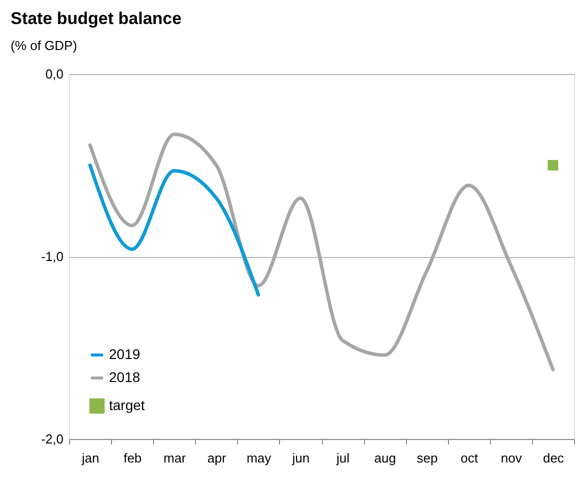 The height and width of the screenshot is (492, 585). What do you see at coordinates (52, 256) in the screenshot?
I see `y-tick-label: -1,0` at bounding box center [52, 256].